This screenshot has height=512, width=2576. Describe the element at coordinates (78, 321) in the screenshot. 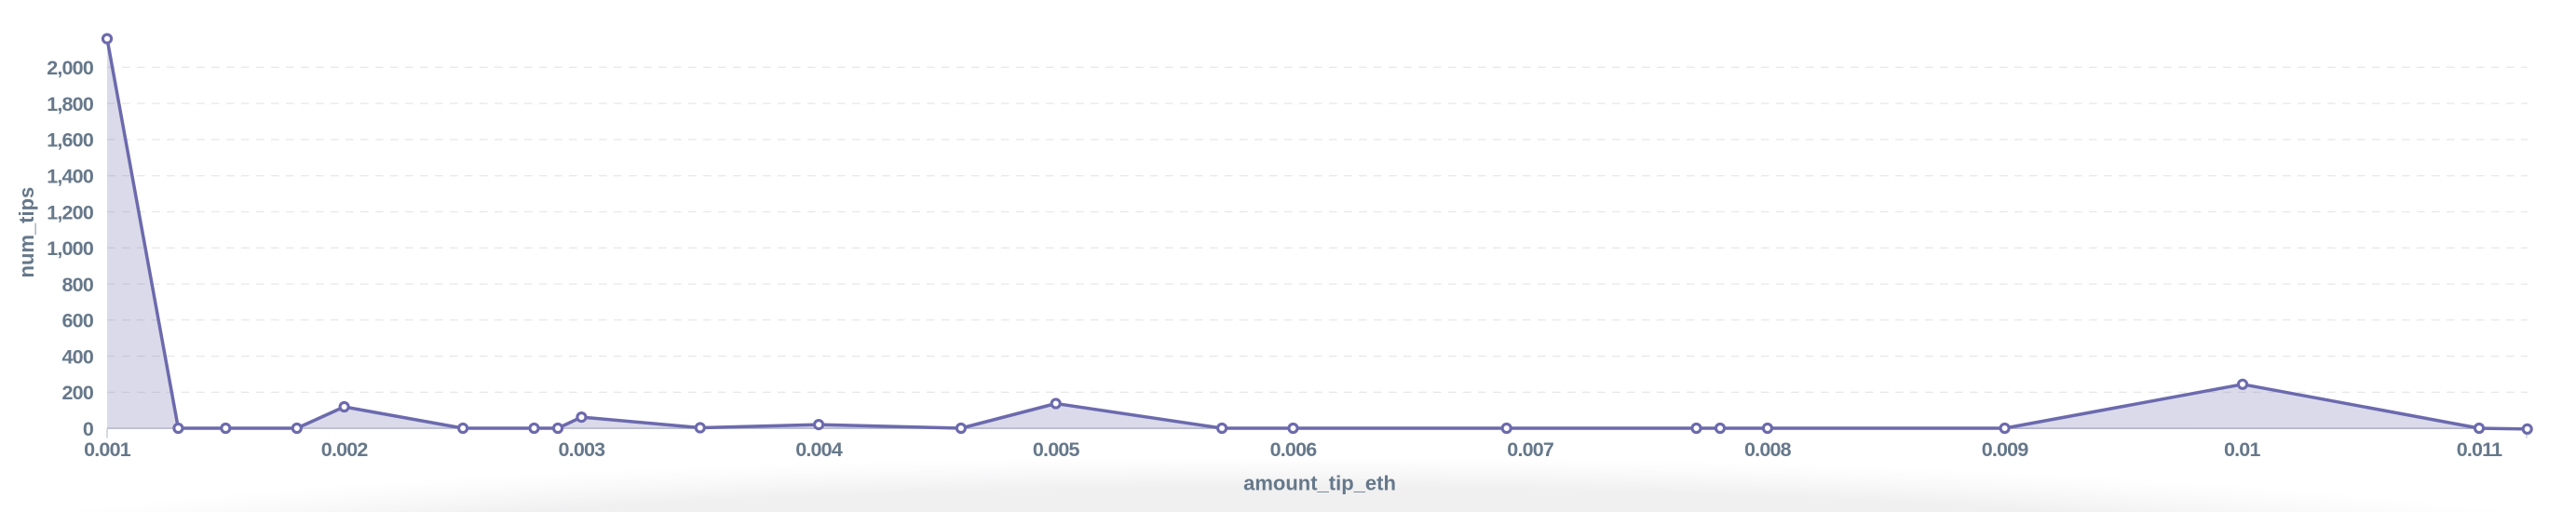

I see `svg-text: 600` at that location.